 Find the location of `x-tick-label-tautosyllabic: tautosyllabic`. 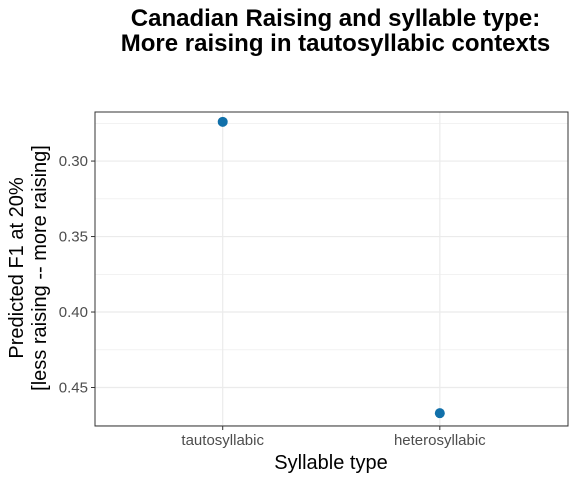

x-tick-label-tautosyllabic: tautosyllabic is located at coordinates (222, 440).